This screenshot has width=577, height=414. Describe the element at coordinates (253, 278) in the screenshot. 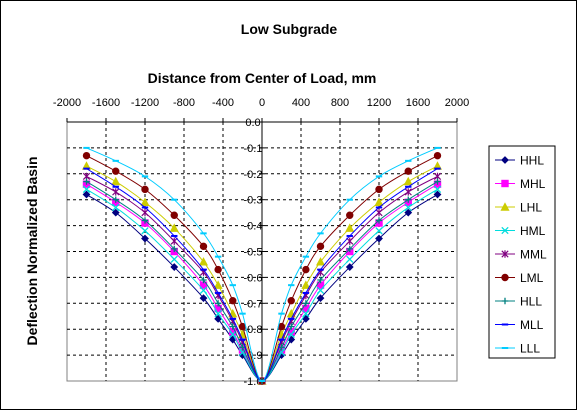

I see `y-tick-label: -0.6` at that location.